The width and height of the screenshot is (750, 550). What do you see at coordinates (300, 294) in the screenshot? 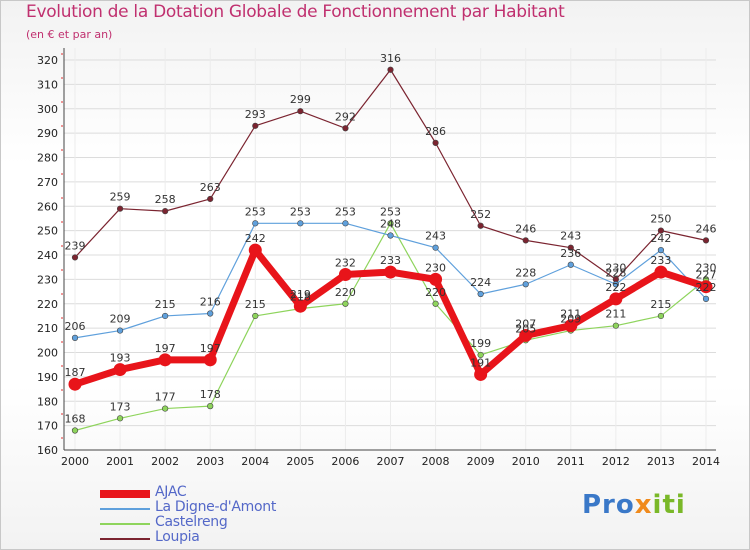
I see `data-label: 219` at bounding box center [300, 294].